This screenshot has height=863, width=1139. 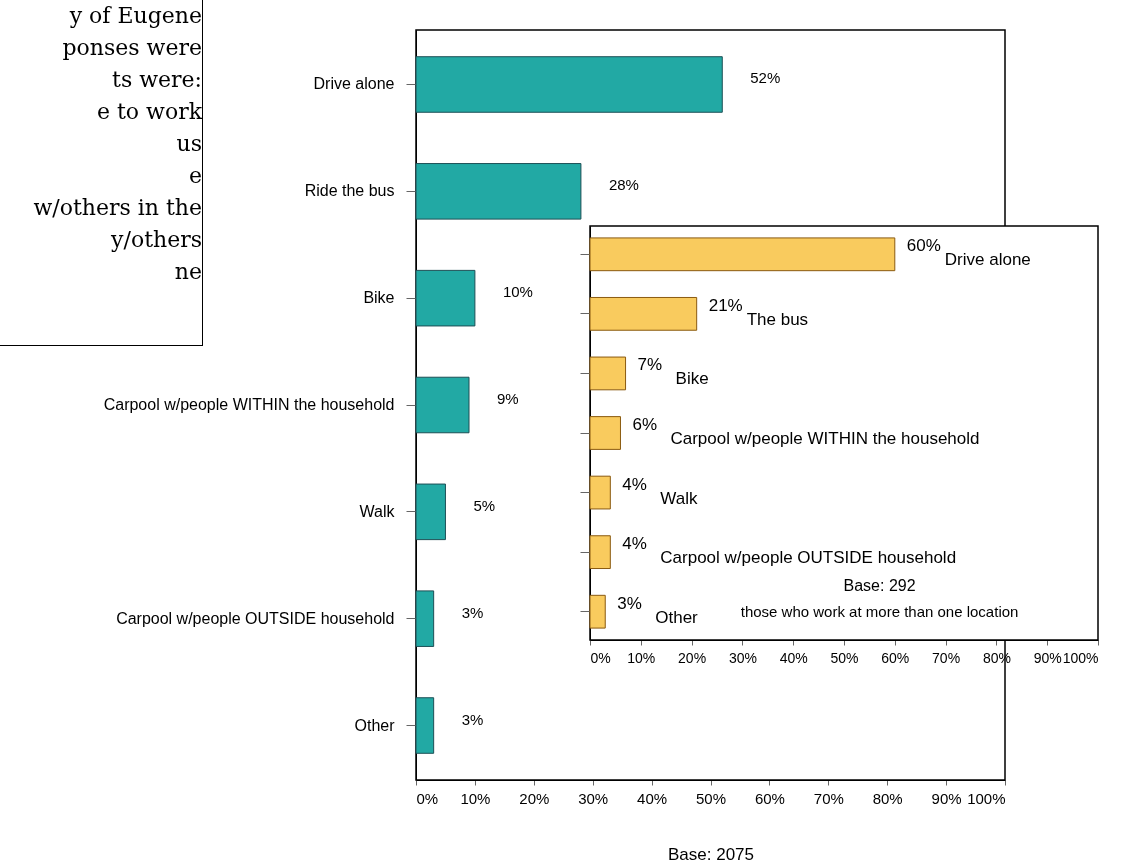 I want to click on category-label: Carpool w/people WITHIN the household, so click(x=825, y=438).